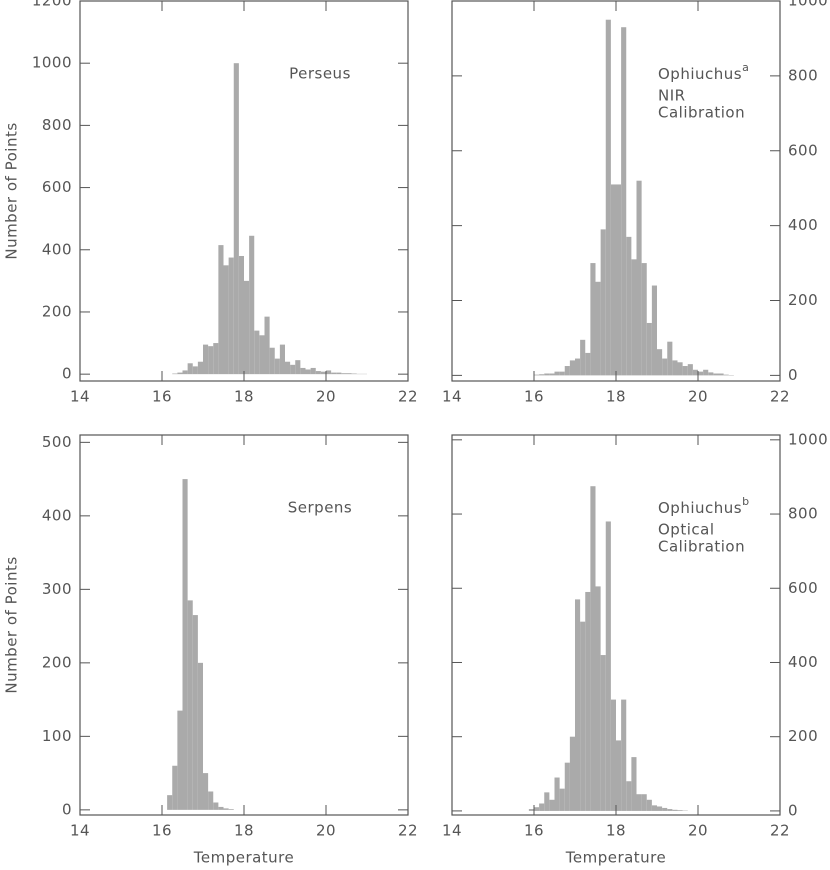 The image size is (830, 870). I want to click on annotation-note: Optical, so click(686, 530).